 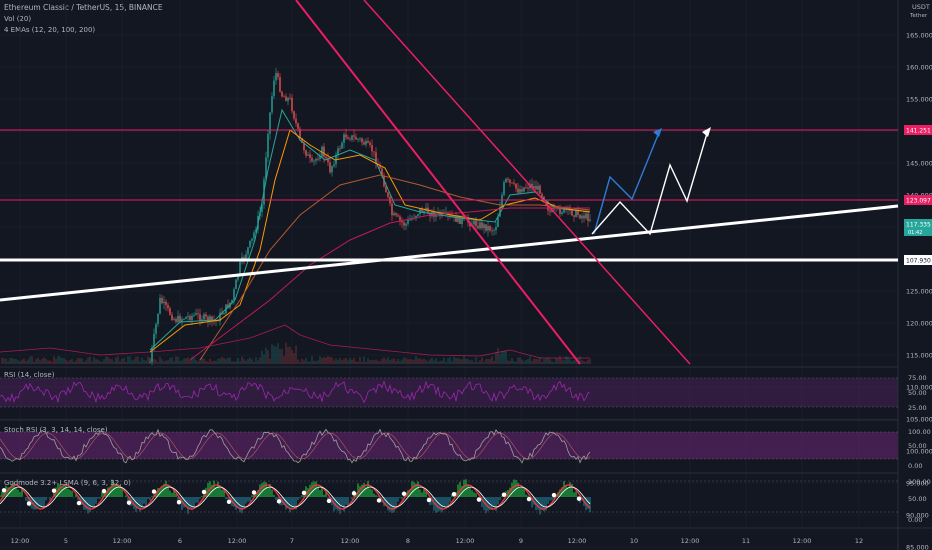 I want to click on volume-bars, so click(x=295, y=344).